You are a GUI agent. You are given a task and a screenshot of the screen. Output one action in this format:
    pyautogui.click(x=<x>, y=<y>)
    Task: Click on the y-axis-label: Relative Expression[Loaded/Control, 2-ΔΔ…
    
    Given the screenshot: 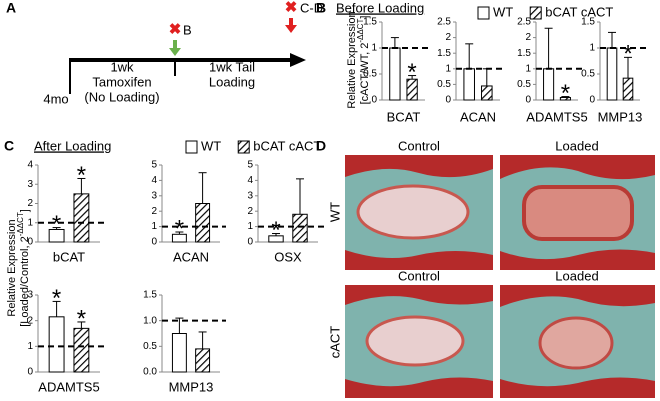 What is the action you would take?
    pyautogui.click(x=18, y=268)
    